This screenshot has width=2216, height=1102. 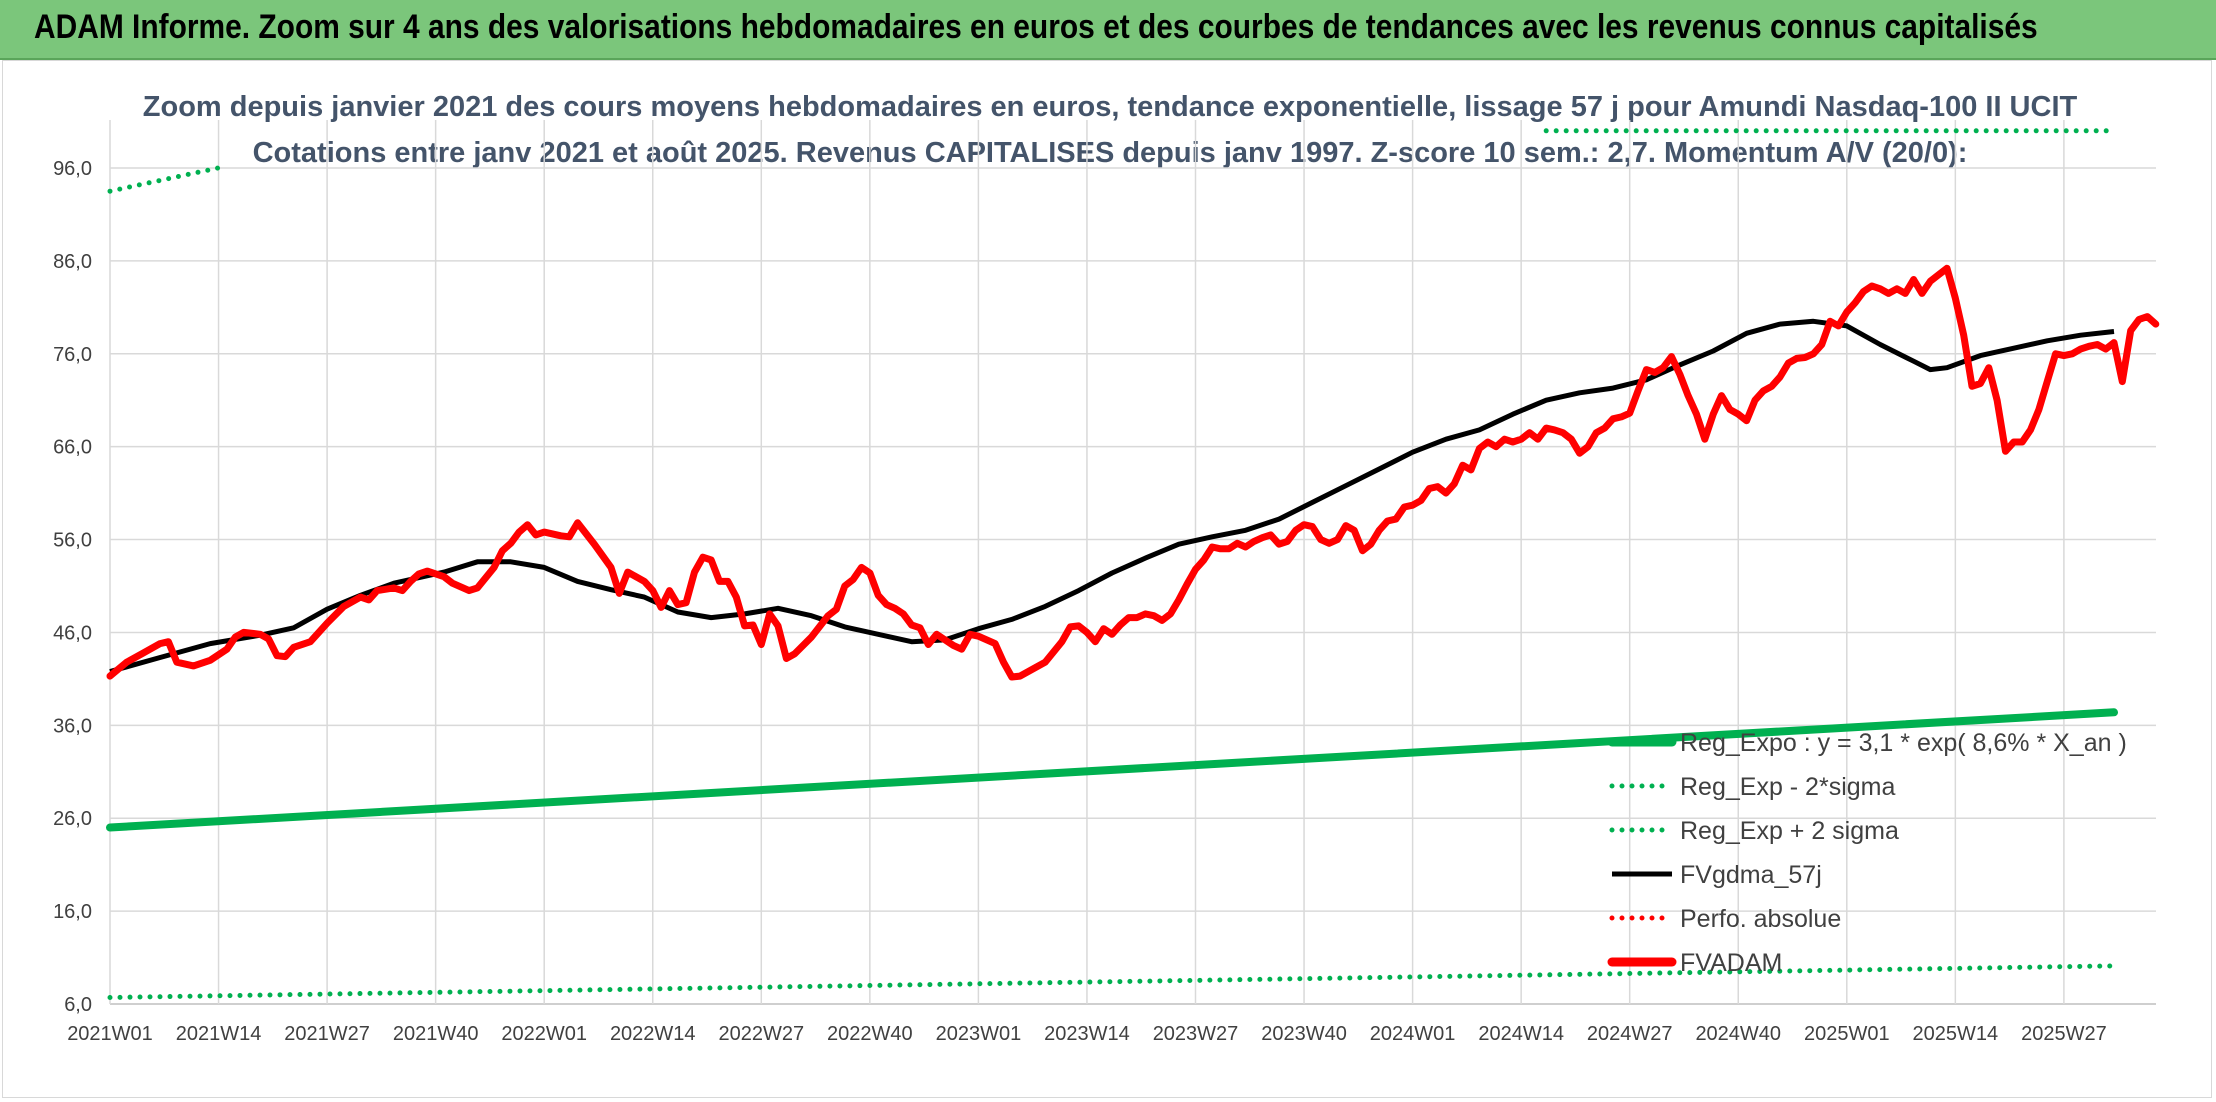 What do you see at coordinates (761, 1034) in the screenshot?
I see `x-tick-label: 2022W27` at bounding box center [761, 1034].